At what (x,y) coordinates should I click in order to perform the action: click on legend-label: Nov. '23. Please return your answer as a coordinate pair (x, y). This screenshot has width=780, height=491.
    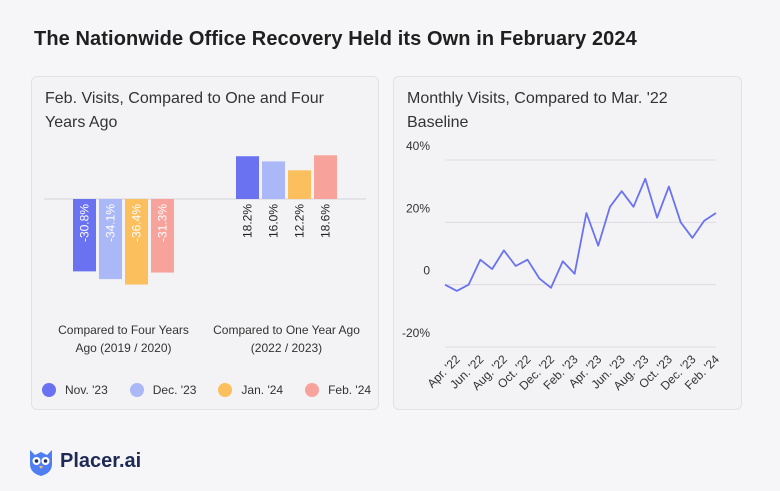
    Looking at the image, I should click on (86, 390).